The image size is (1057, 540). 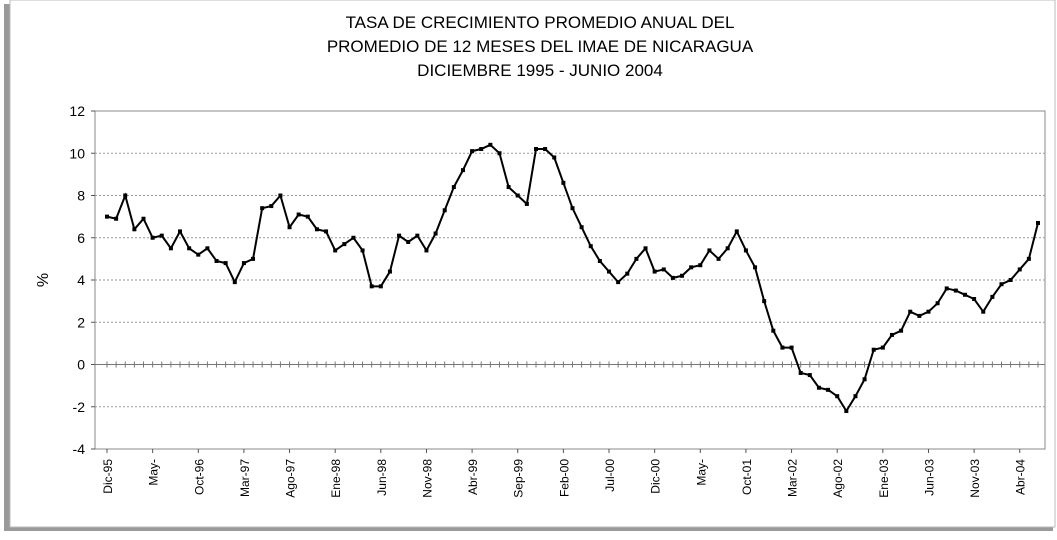 What do you see at coordinates (291, 478) in the screenshot?
I see `x-tick-label: Ago-97` at bounding box center [291, 478].